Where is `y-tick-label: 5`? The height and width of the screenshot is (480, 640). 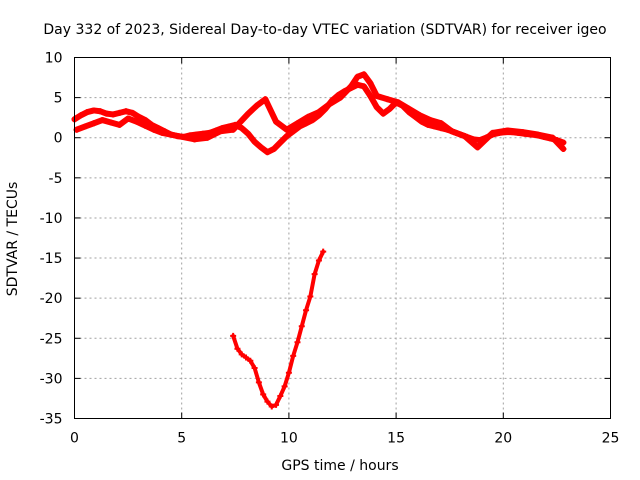
y-tick-label: 5 is located at coordinates (58, 99).